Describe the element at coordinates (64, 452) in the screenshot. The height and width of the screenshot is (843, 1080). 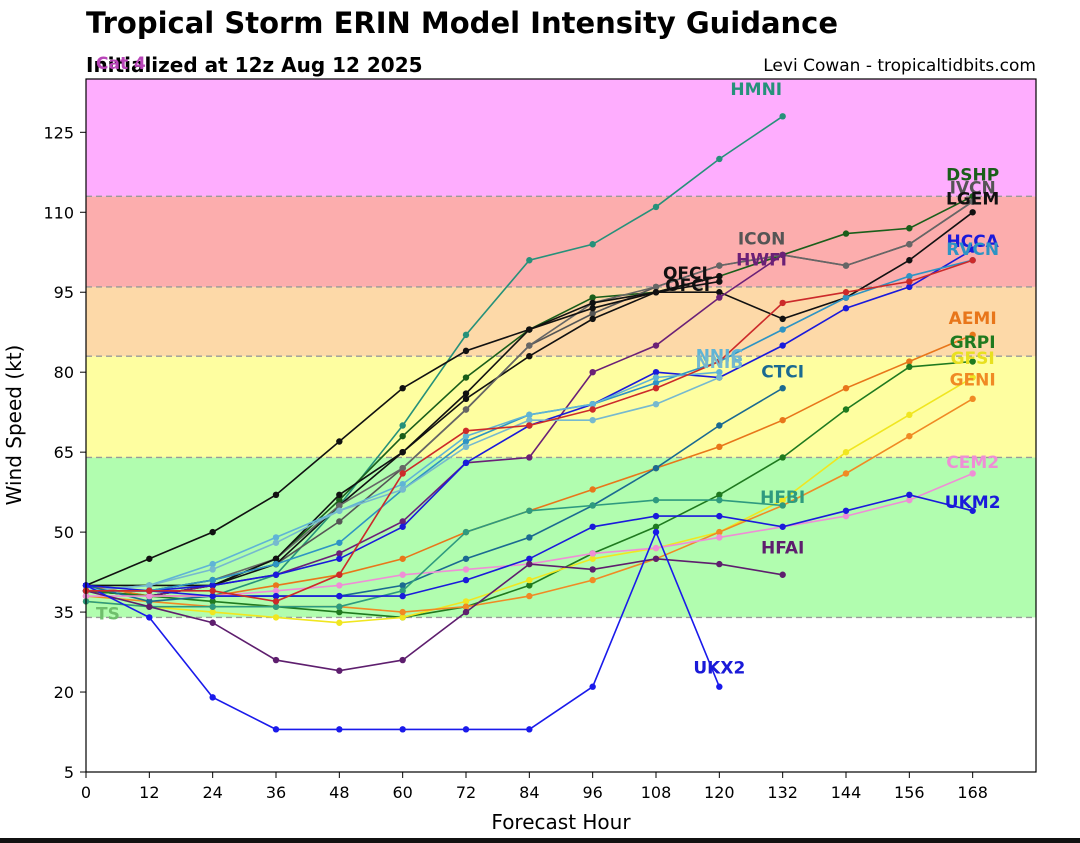
I see `y-tick-label: 65` at that location.